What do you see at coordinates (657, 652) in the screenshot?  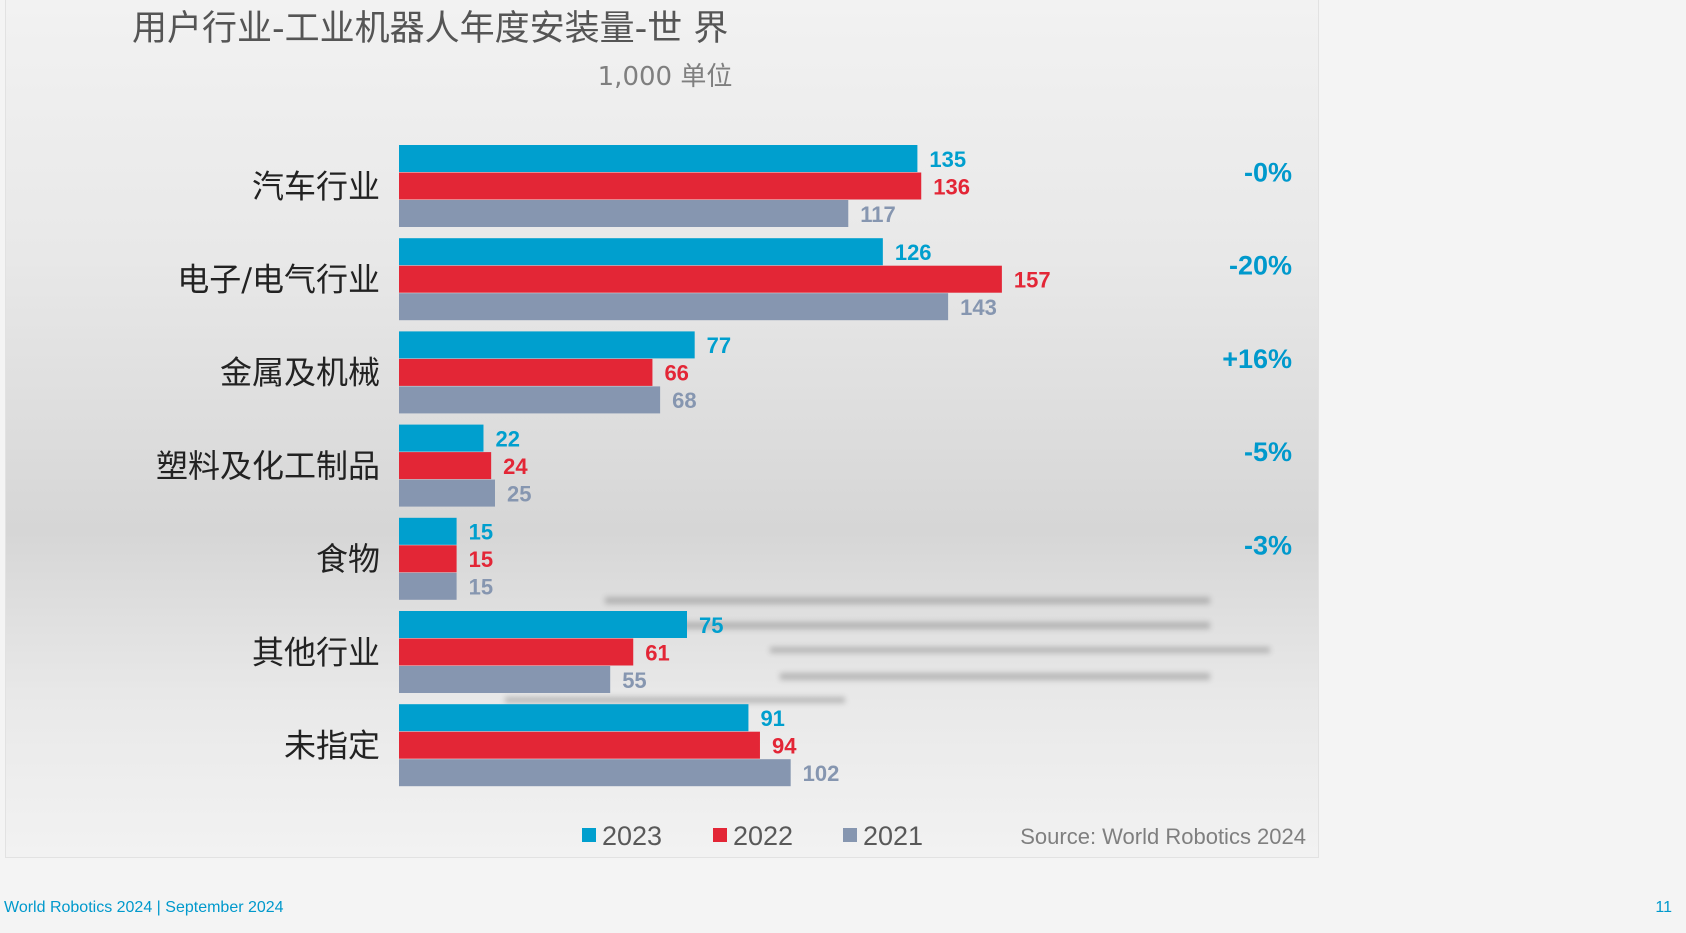 I see `data-label-2022: 61` at bounding box center [657, 652].